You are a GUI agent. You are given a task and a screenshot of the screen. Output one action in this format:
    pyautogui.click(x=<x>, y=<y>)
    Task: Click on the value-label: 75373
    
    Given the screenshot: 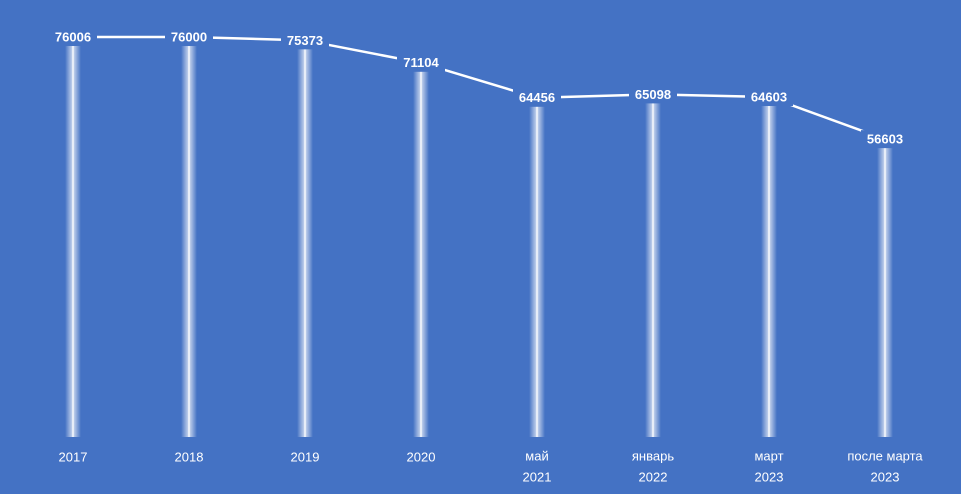 What is the action you would take?
    pyautogui.click(x=305, y=40)
    